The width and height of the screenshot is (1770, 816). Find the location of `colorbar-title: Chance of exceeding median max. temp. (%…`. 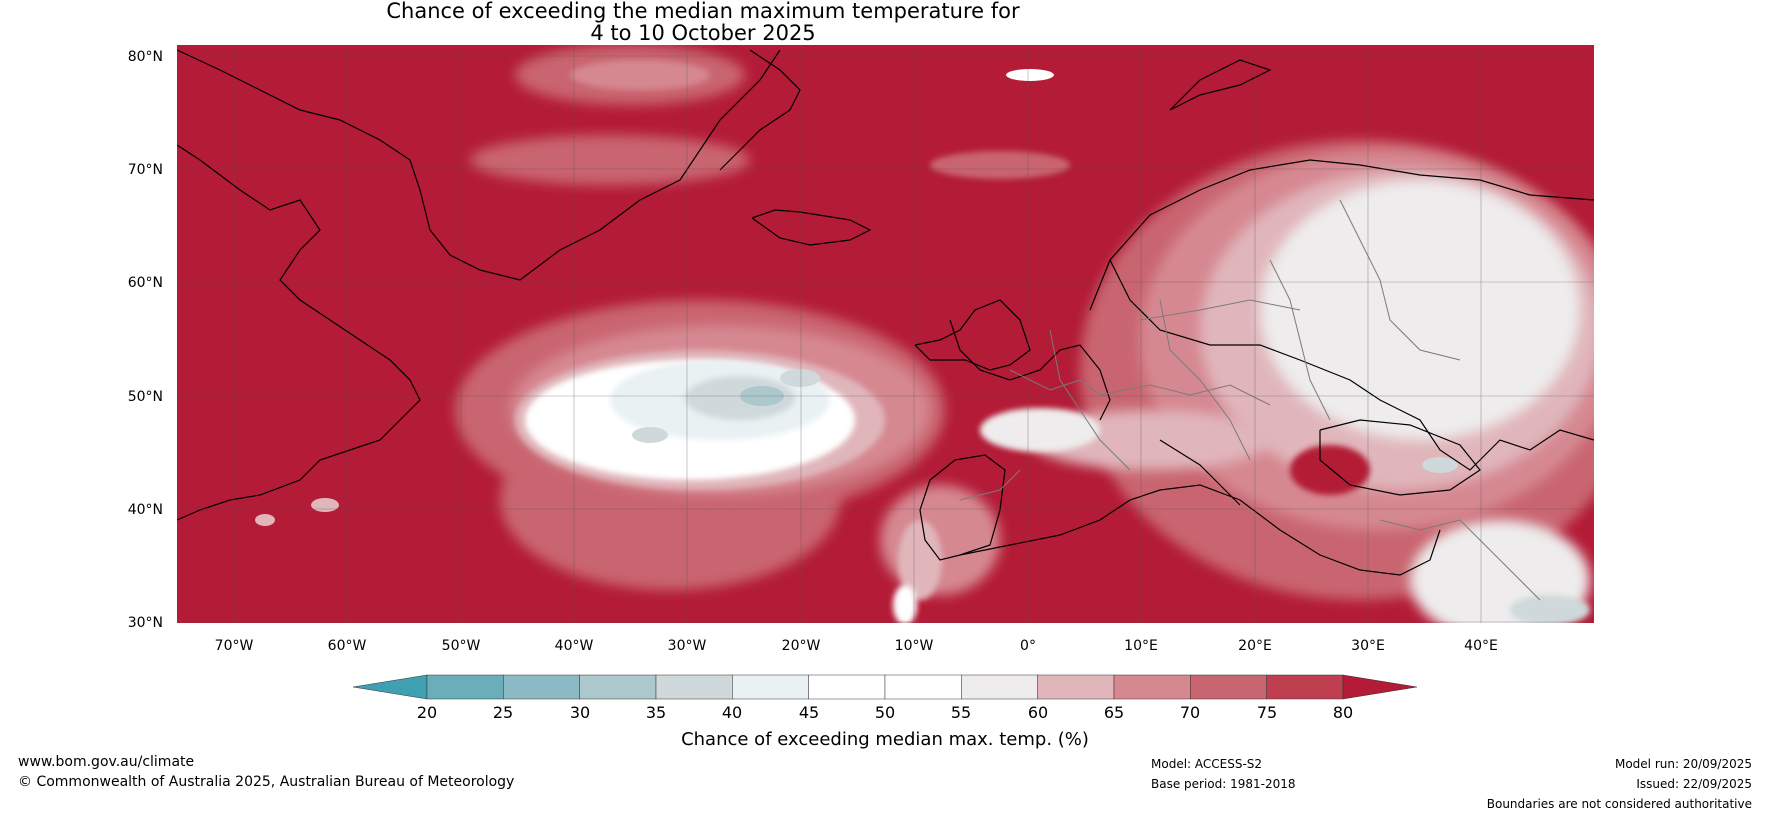

colorbar-title: Chance of exceeding median max. temp. (%… is located at coordinates (885, 739).